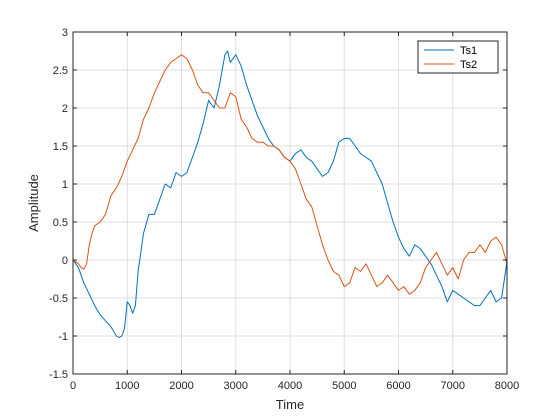 The width and height of the screenshot is (560, 420). I want to click on y-tick-label: 2.5, so click(60, 71).